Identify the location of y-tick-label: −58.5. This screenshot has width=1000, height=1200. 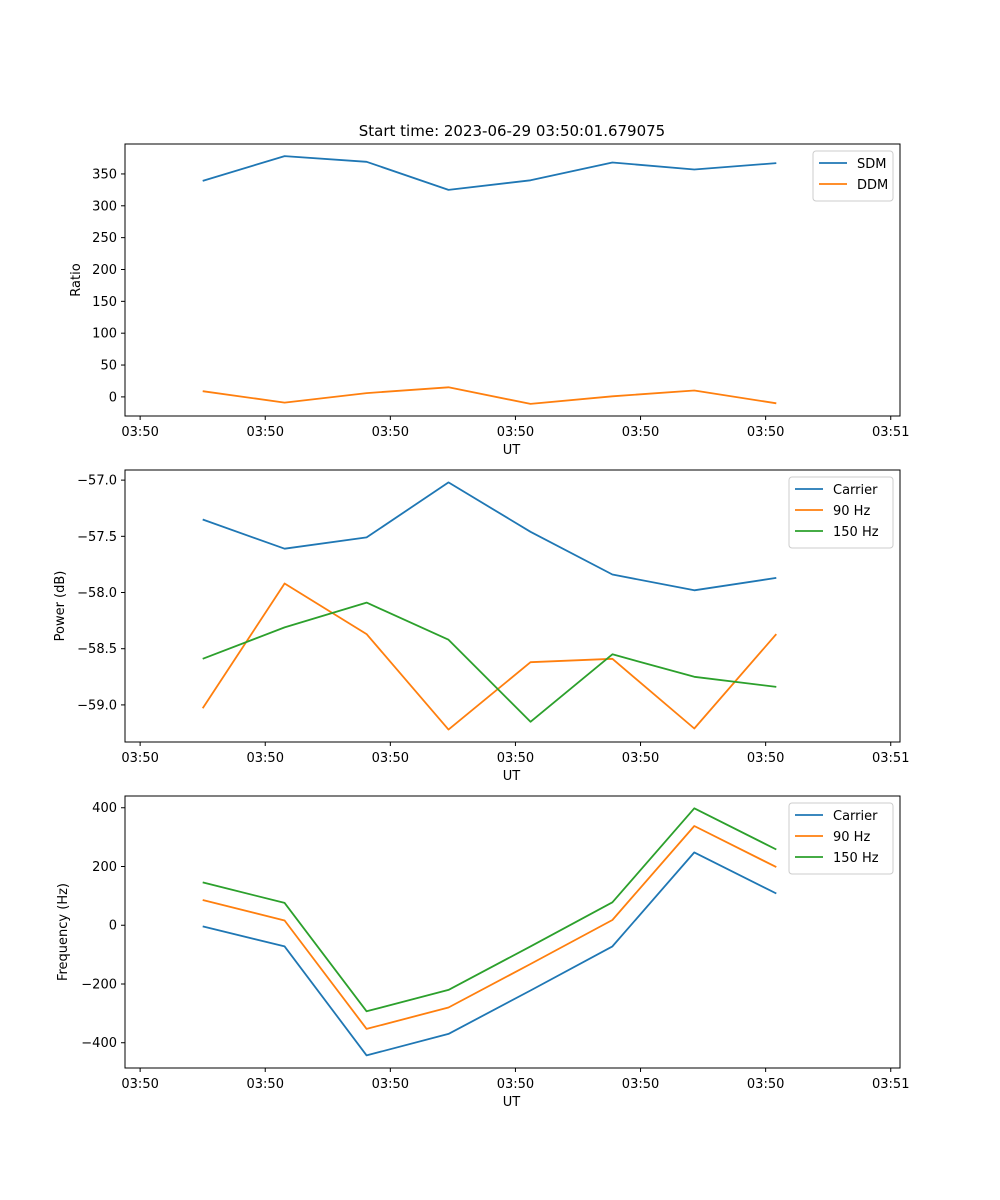
(97, 649).